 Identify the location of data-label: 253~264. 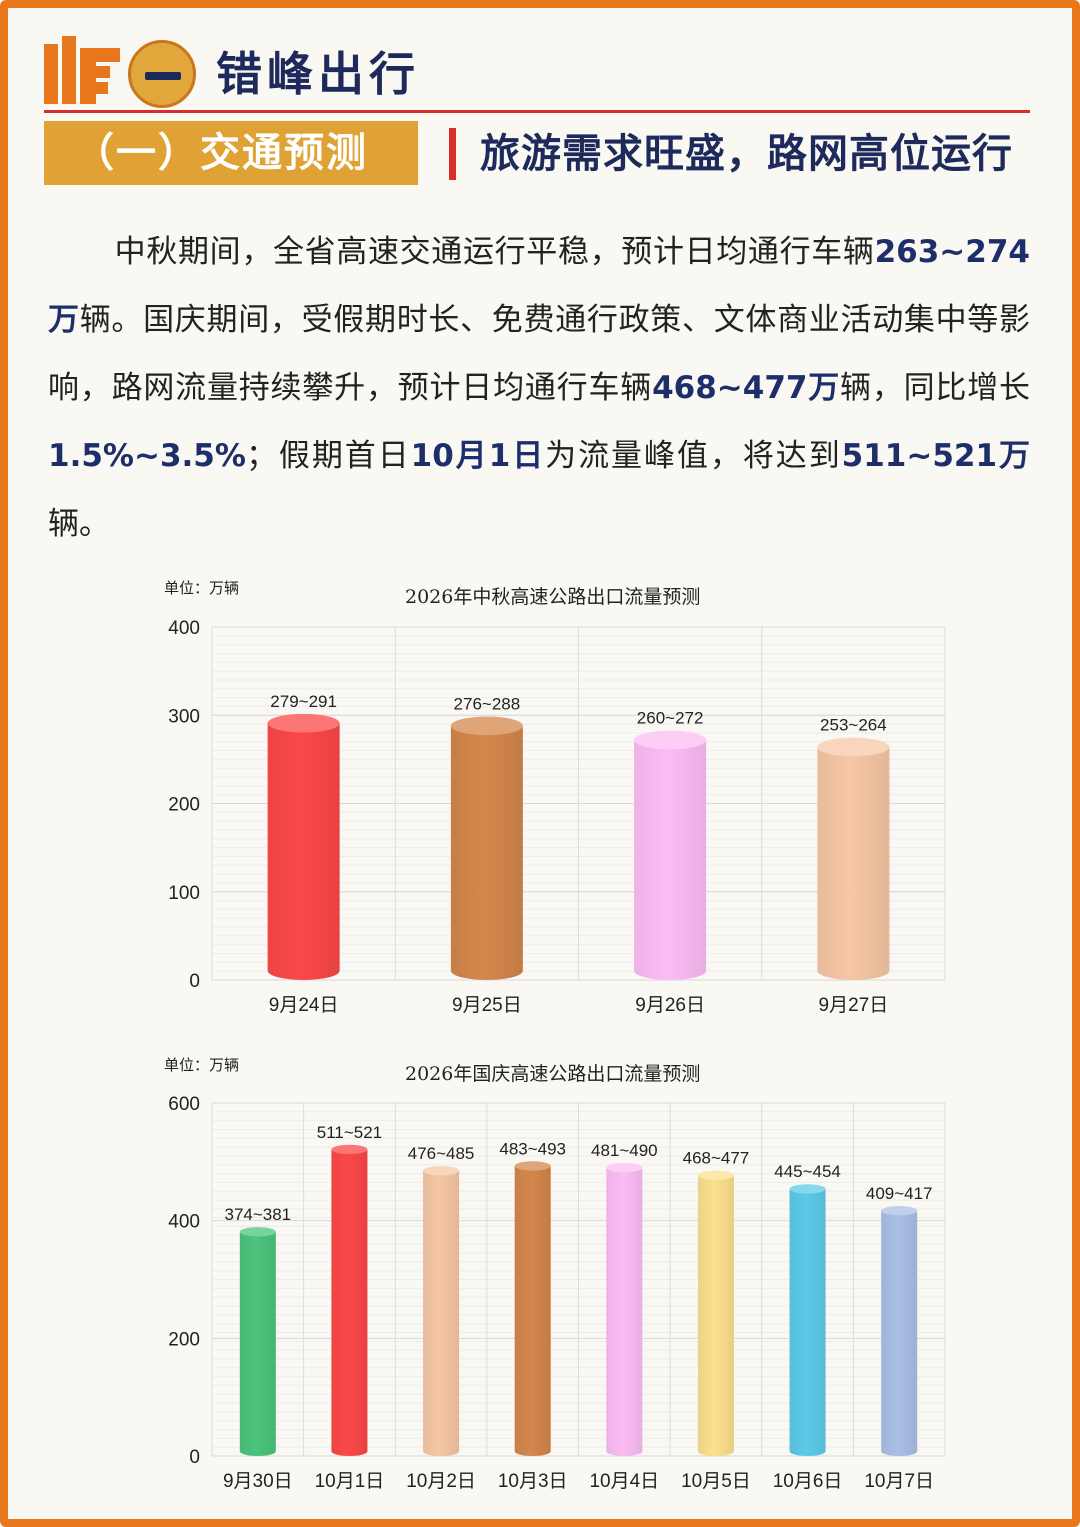
(853, 725).